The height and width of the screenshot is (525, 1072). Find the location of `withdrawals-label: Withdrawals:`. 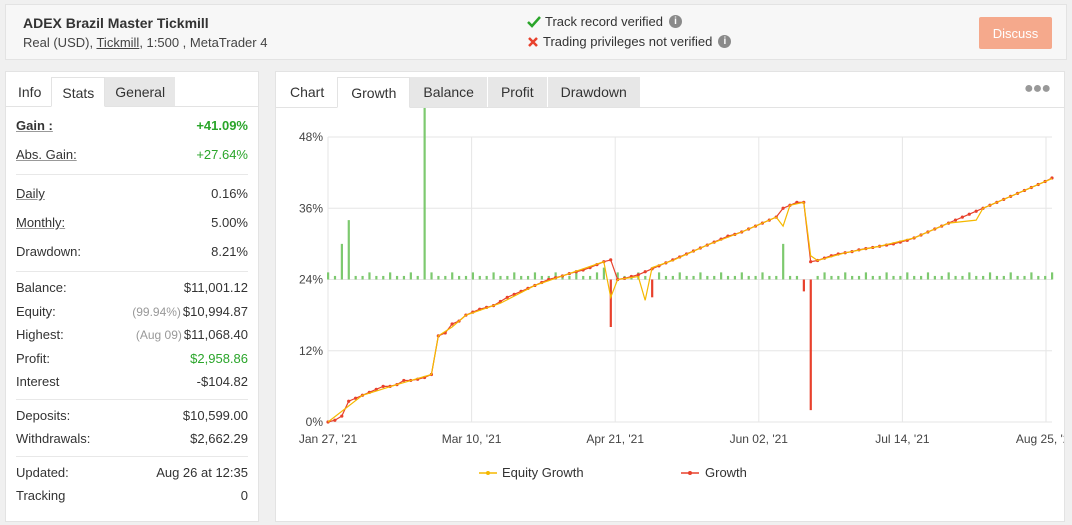

withdrawals-label: Withdrawals: is located at coordinates (53, 439).